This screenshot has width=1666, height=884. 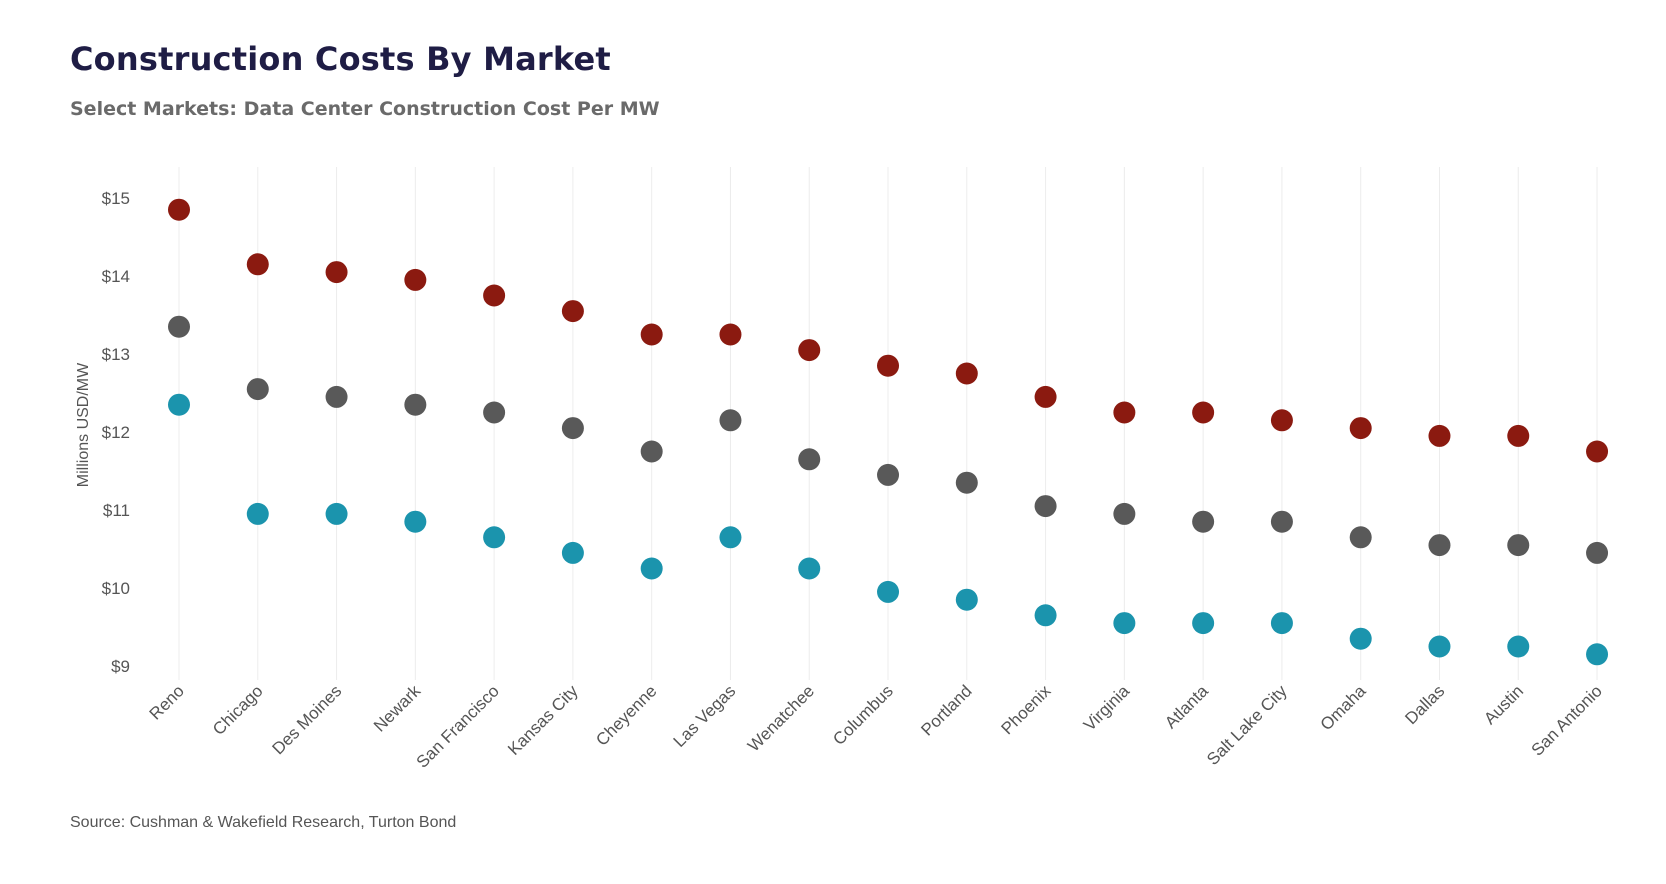 I want to click on y-tick-label: $15, so click(x=116, y=198).